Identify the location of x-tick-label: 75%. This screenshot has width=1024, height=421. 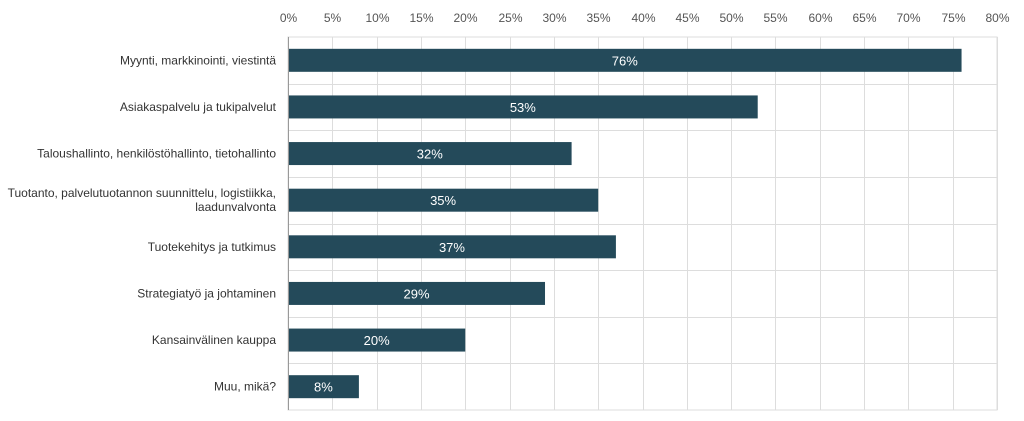
(953, 18).